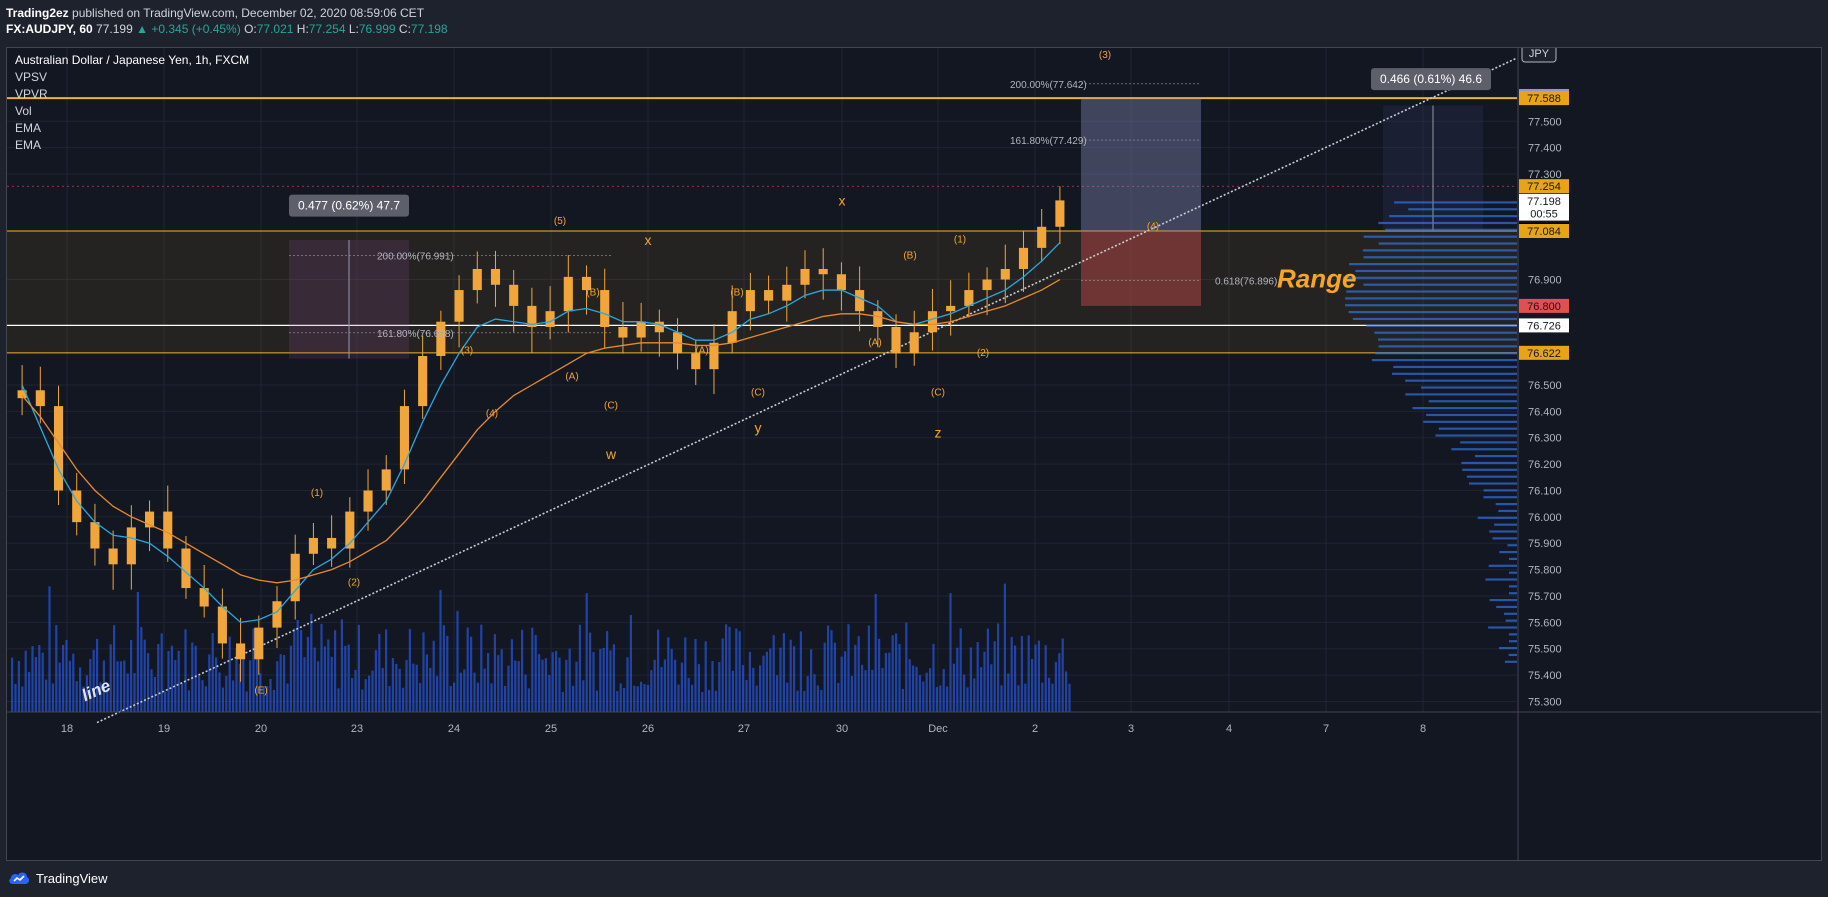  Describe the element at coordinates (1545, 650) in the screenshot. I see `y-tick-label: 75.500` at that location.